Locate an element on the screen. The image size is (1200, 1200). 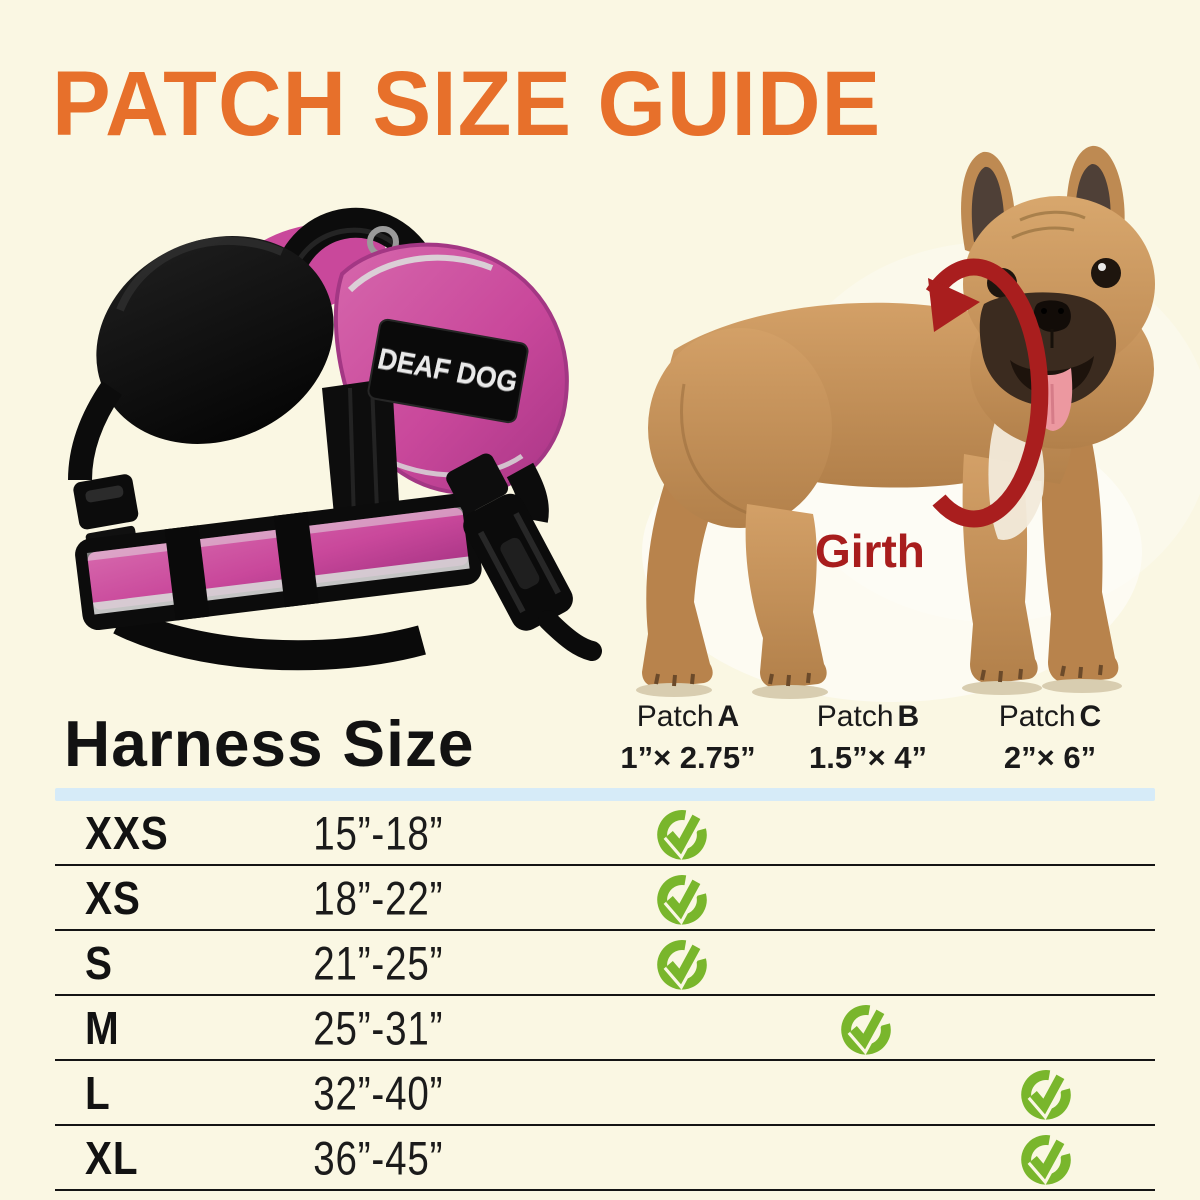
column-header-patch-b: Patch B 1.5”× 4” is located at coordinates (868, 738).